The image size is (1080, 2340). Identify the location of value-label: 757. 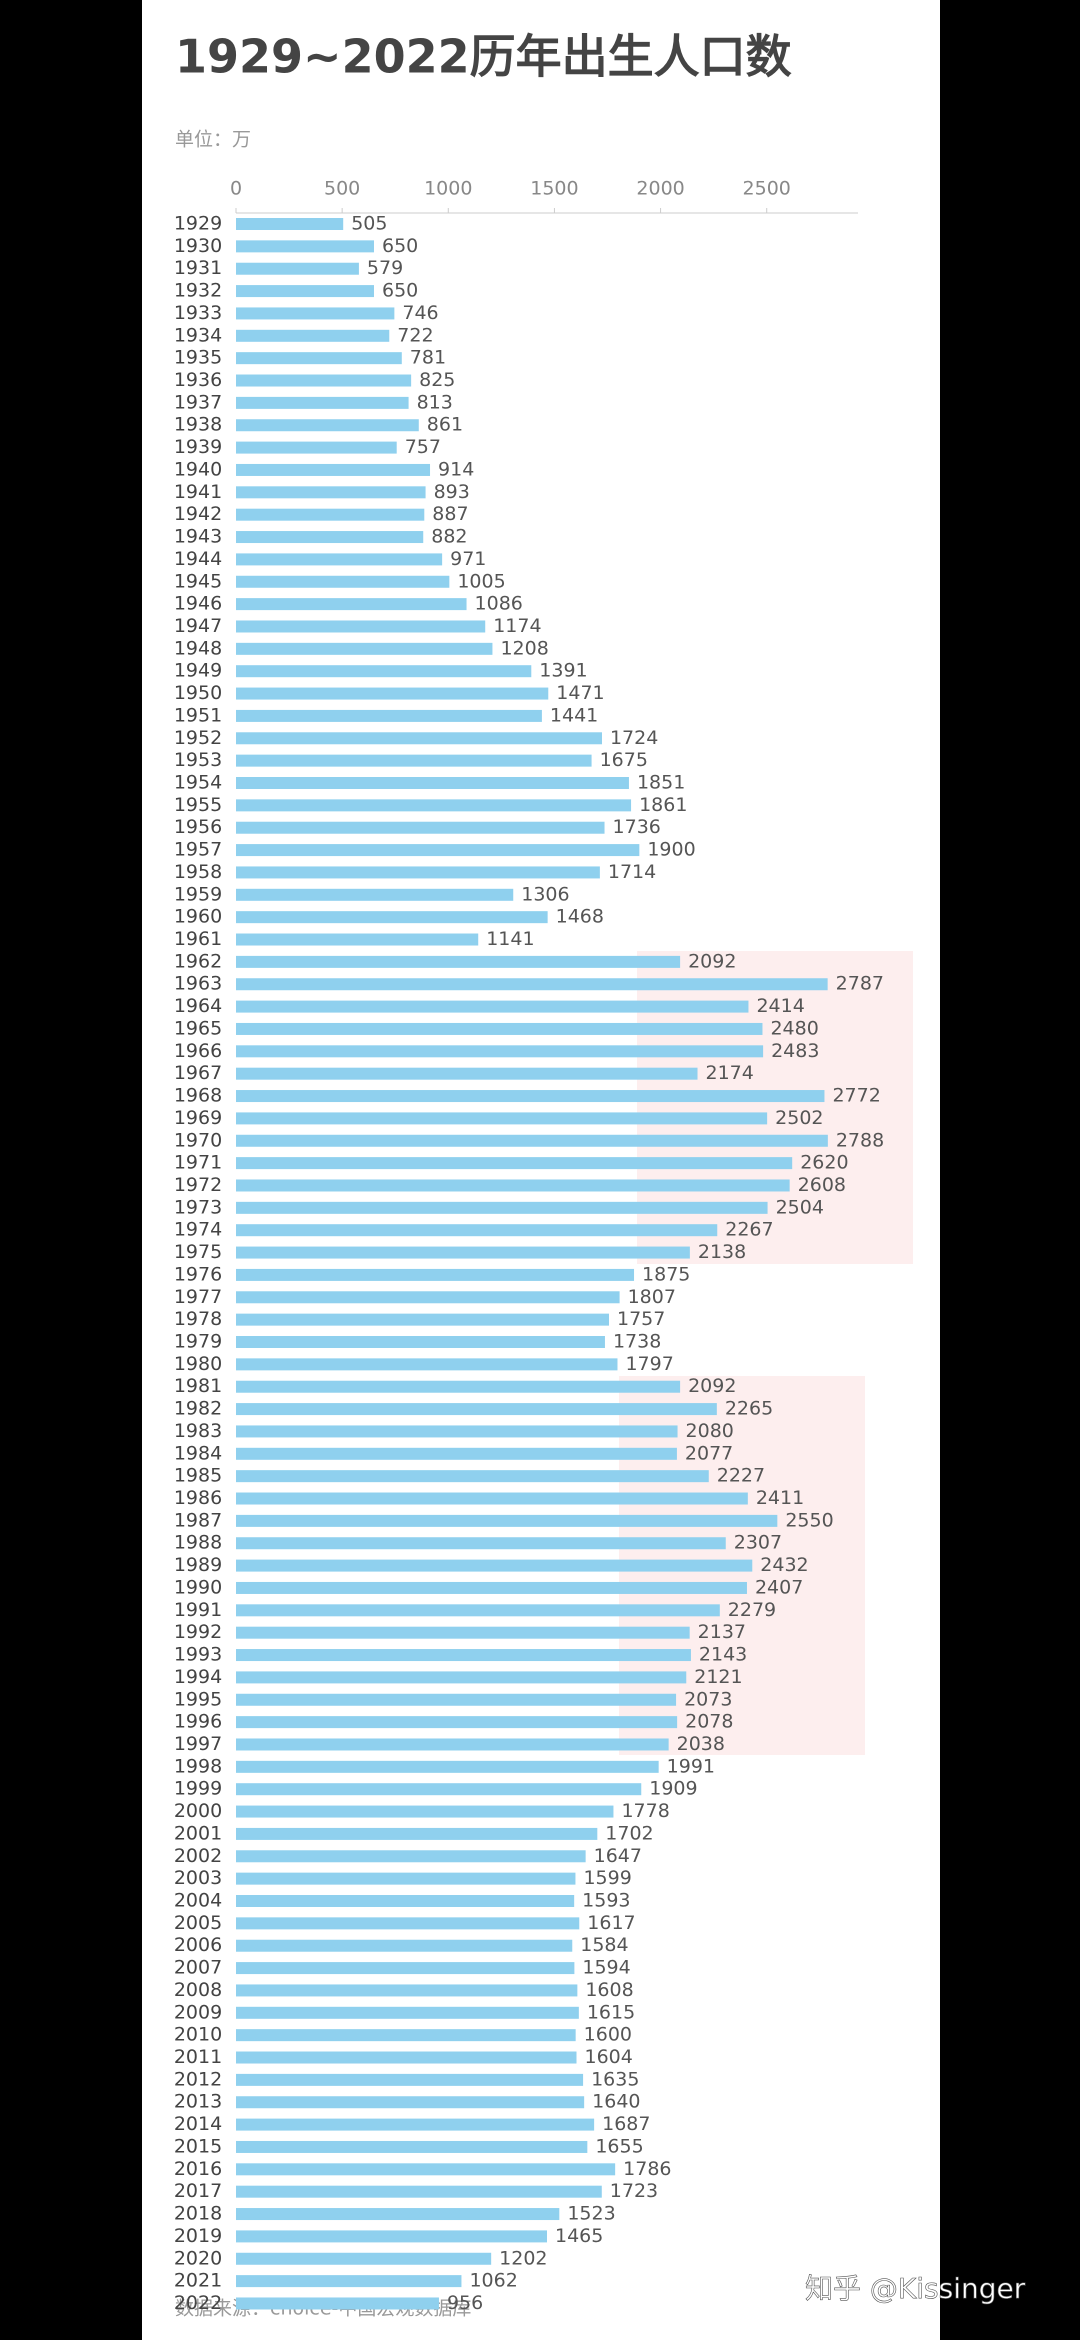
(423, 447).